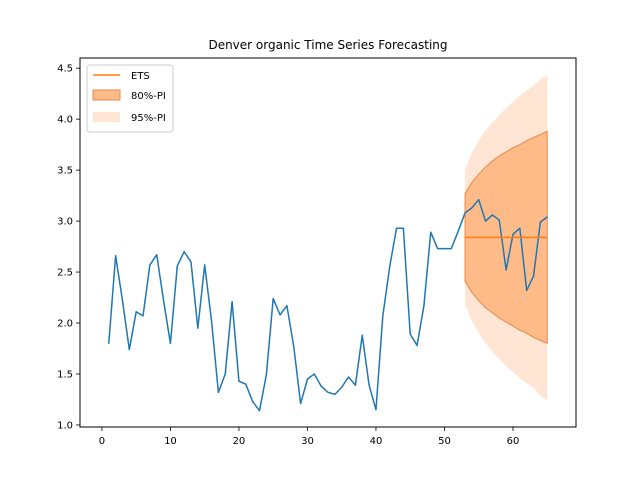 The image size is (640, 480). What do you see at coordinates (65, 120) in the screenshot?
I see `y-tick-label: 4.0` at bounding box center [65, 120].